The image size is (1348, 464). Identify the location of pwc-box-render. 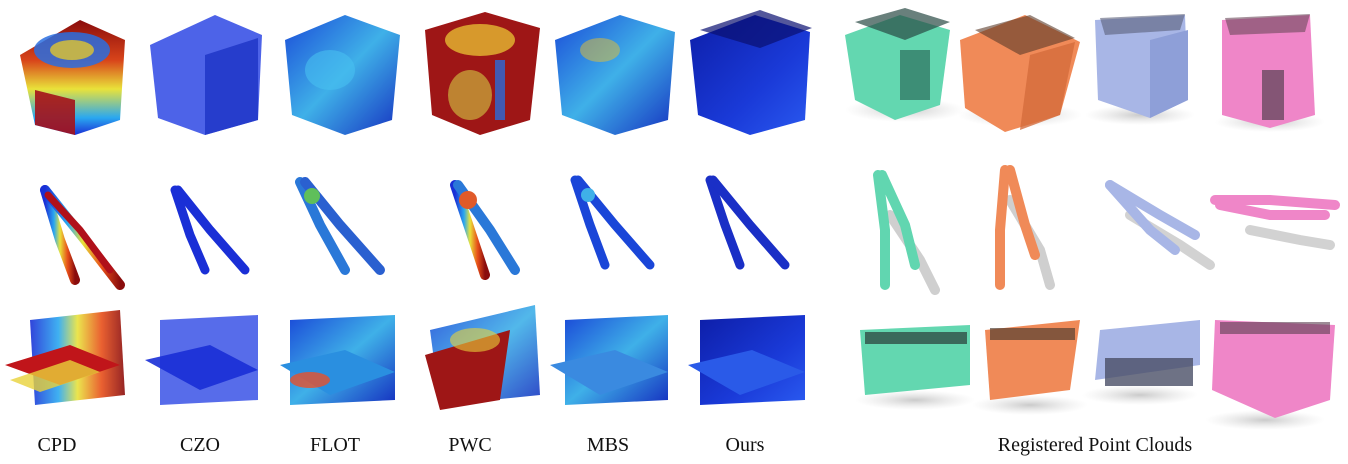
(482, 73).